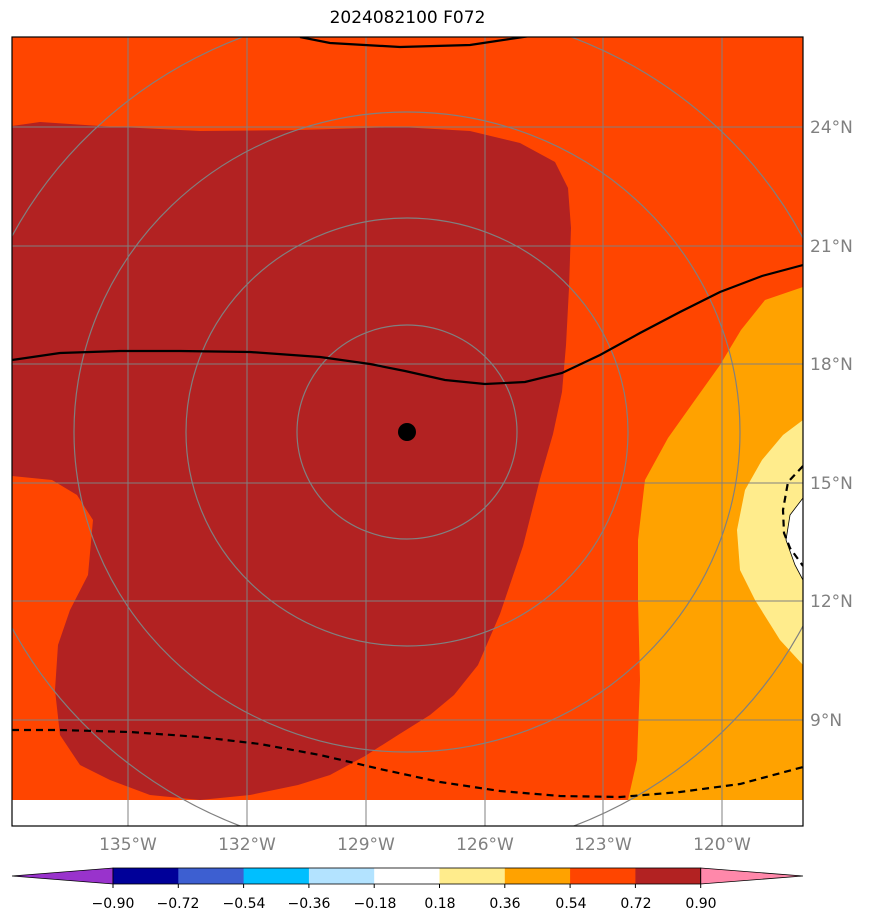 This screenshot has height=924, width=873. I want to click on map-title: 2024082100 F072, so click(407, 18).